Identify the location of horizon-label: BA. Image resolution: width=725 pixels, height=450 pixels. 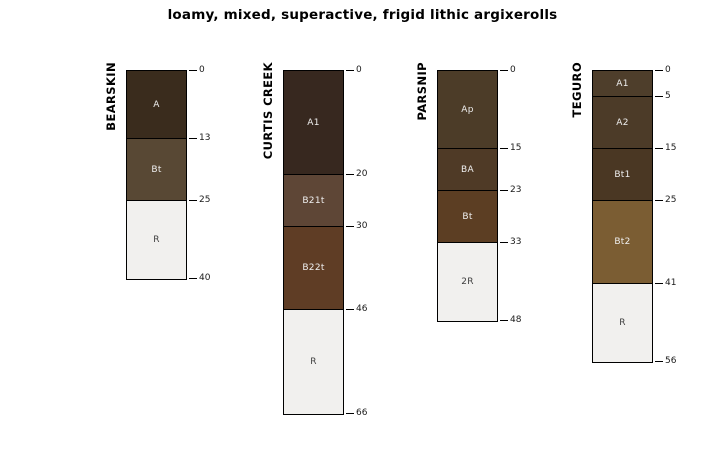
(467, 169).